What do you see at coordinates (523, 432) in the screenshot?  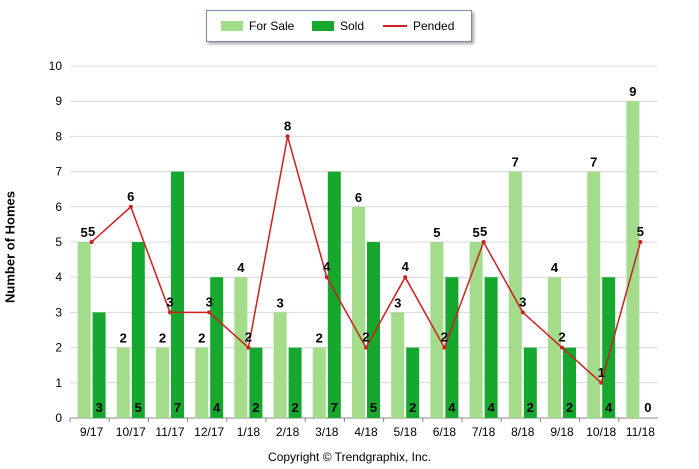 I see `x-tick-label: 8/18` at bounding box center [523, 432].